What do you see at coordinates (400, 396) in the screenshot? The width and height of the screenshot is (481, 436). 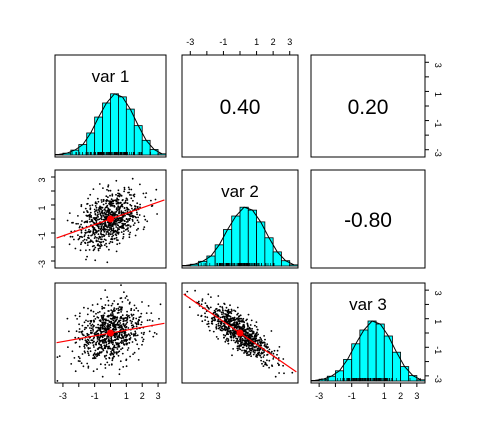 I see `bottom-axis-label: 2` at bounding box center [400, 396].